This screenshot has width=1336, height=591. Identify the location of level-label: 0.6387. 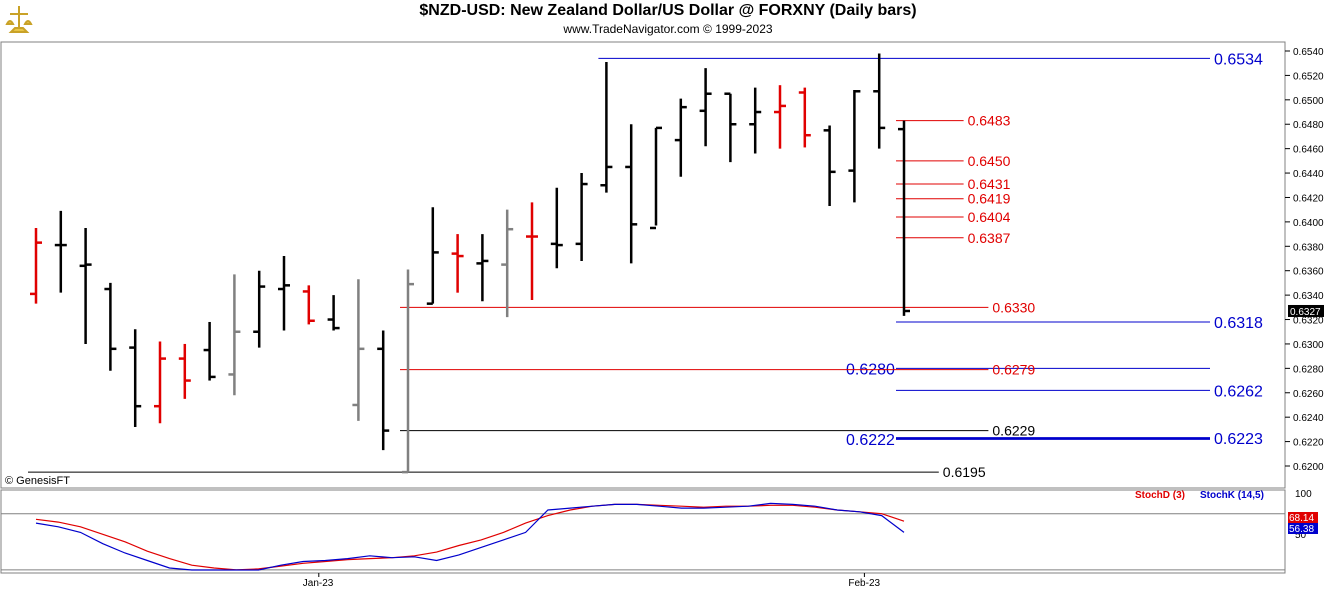
(989, 238).